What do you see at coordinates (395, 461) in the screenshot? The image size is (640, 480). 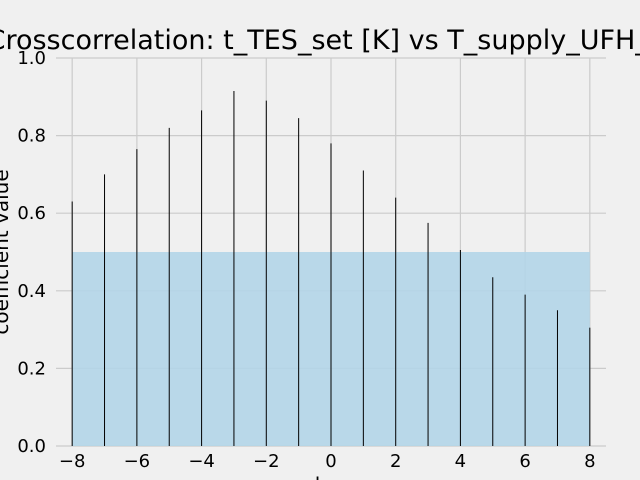 I see `x-tick-label: 2` at bounding box center [395, 461].